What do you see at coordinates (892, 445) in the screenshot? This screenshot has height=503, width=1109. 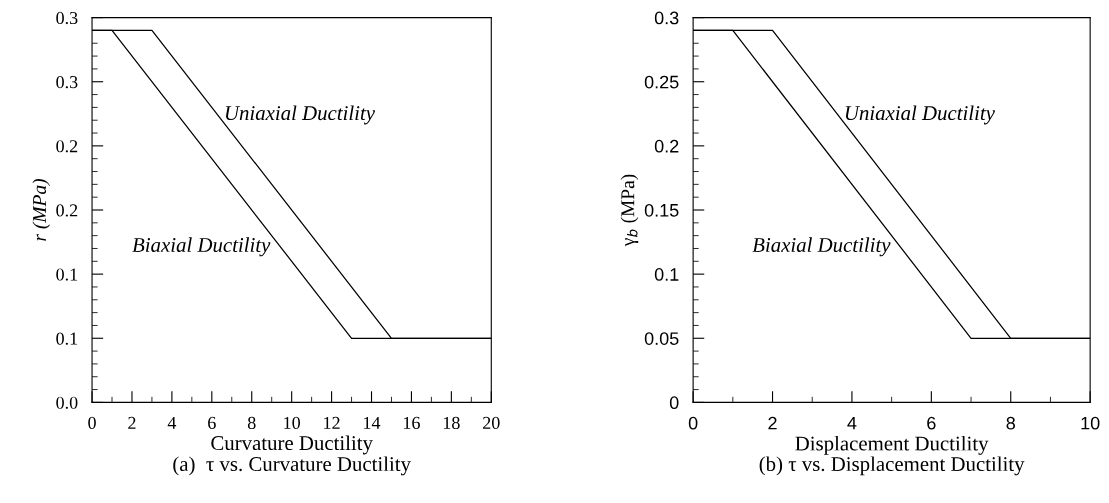 I see `x-axis-title: Displacement Ductility` at bounding box center [892, 445].